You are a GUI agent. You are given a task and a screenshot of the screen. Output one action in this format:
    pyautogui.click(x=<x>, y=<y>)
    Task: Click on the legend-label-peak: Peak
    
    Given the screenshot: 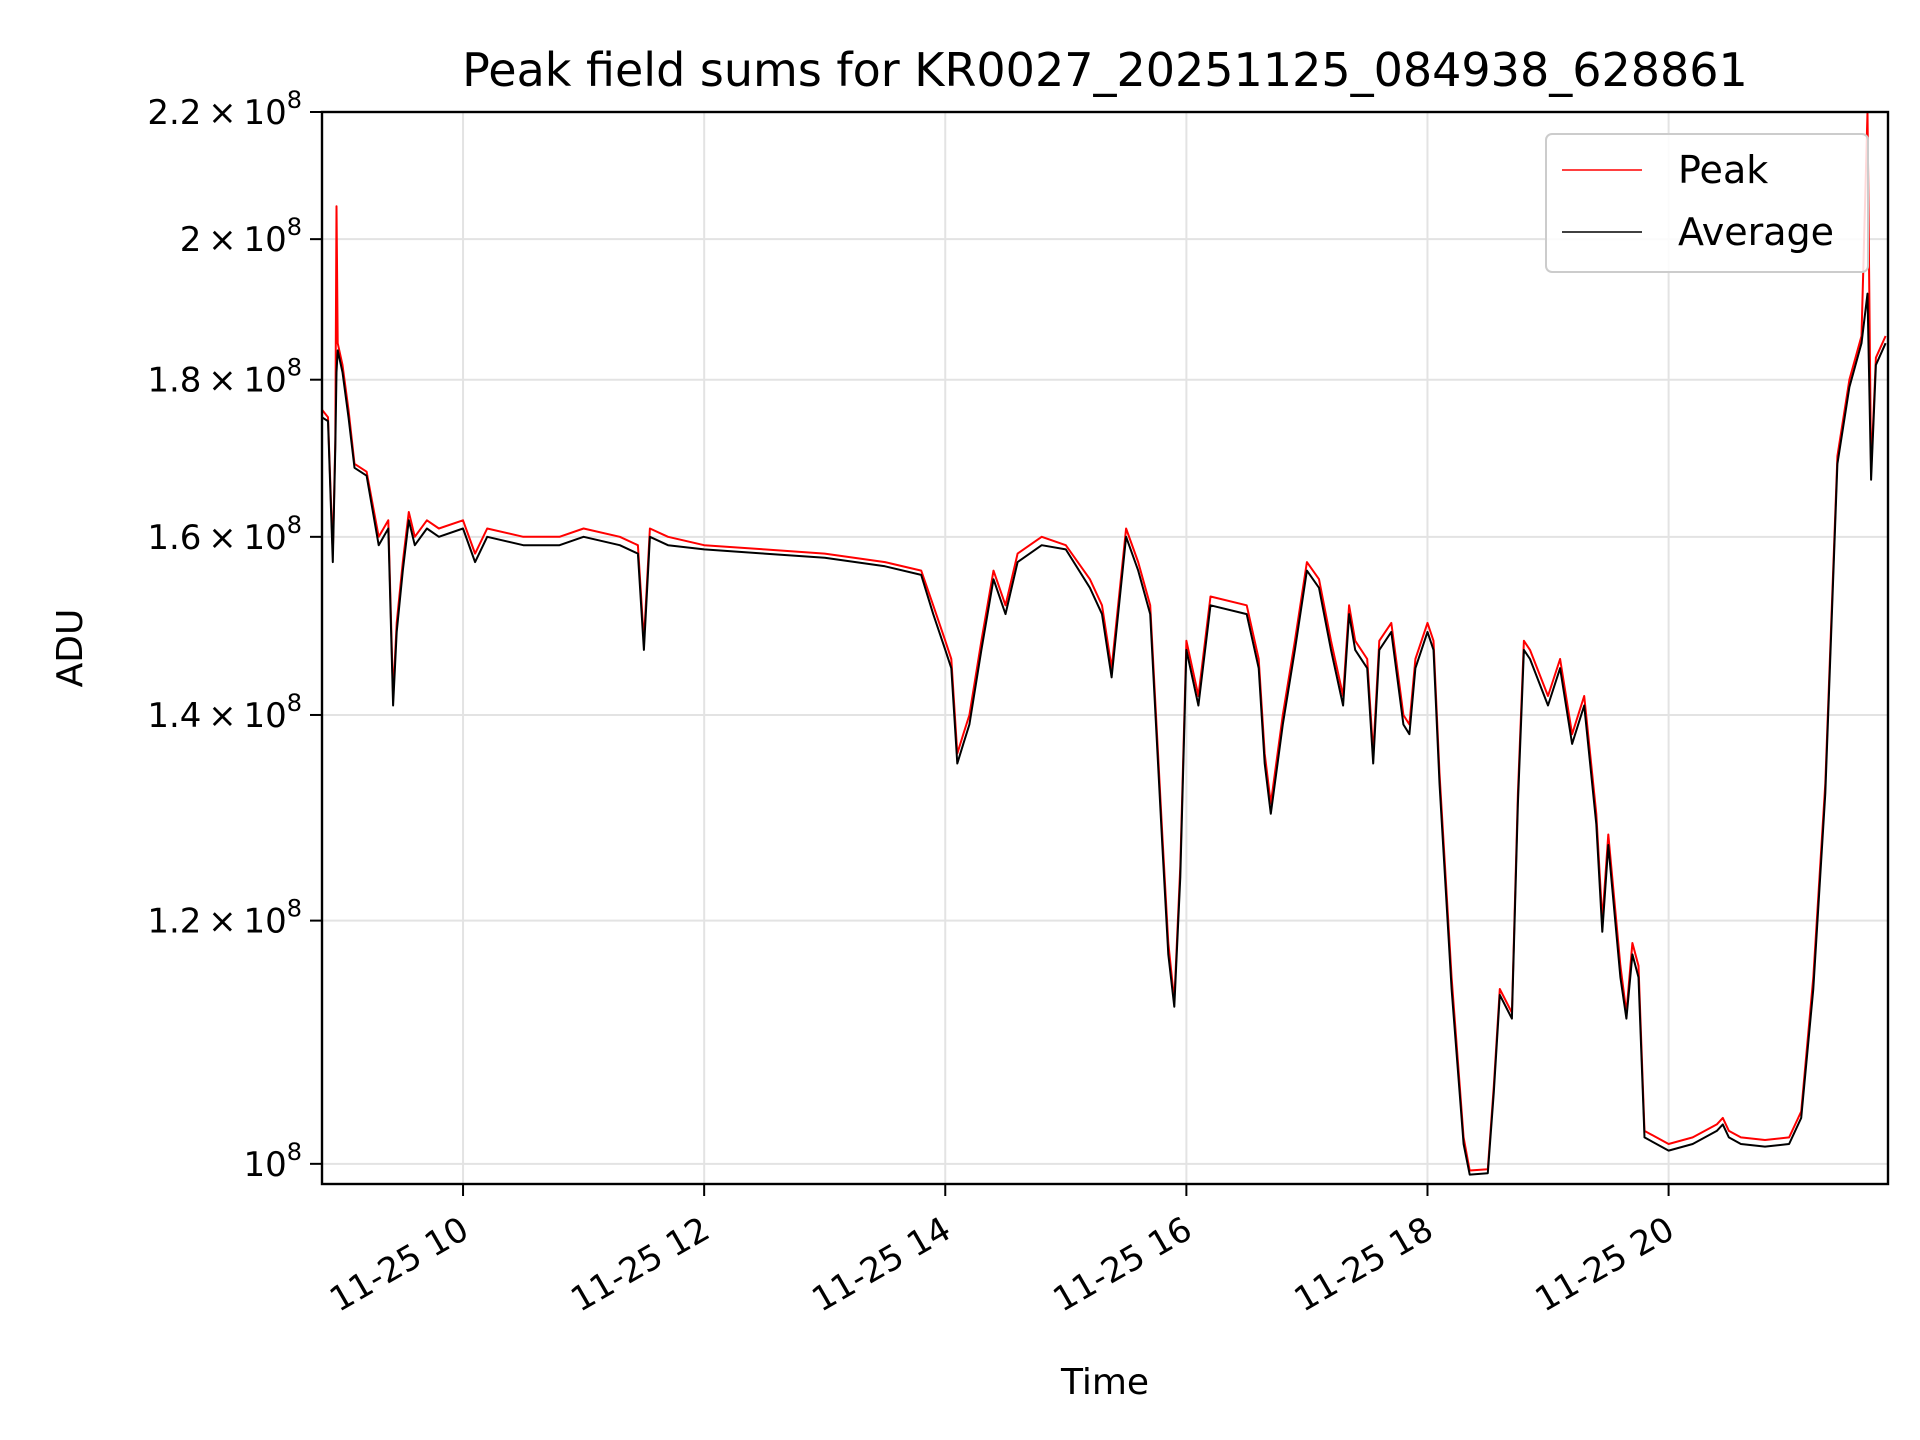 What is the action you would take?
    pyautogui.click(x=1723, y=170)
    